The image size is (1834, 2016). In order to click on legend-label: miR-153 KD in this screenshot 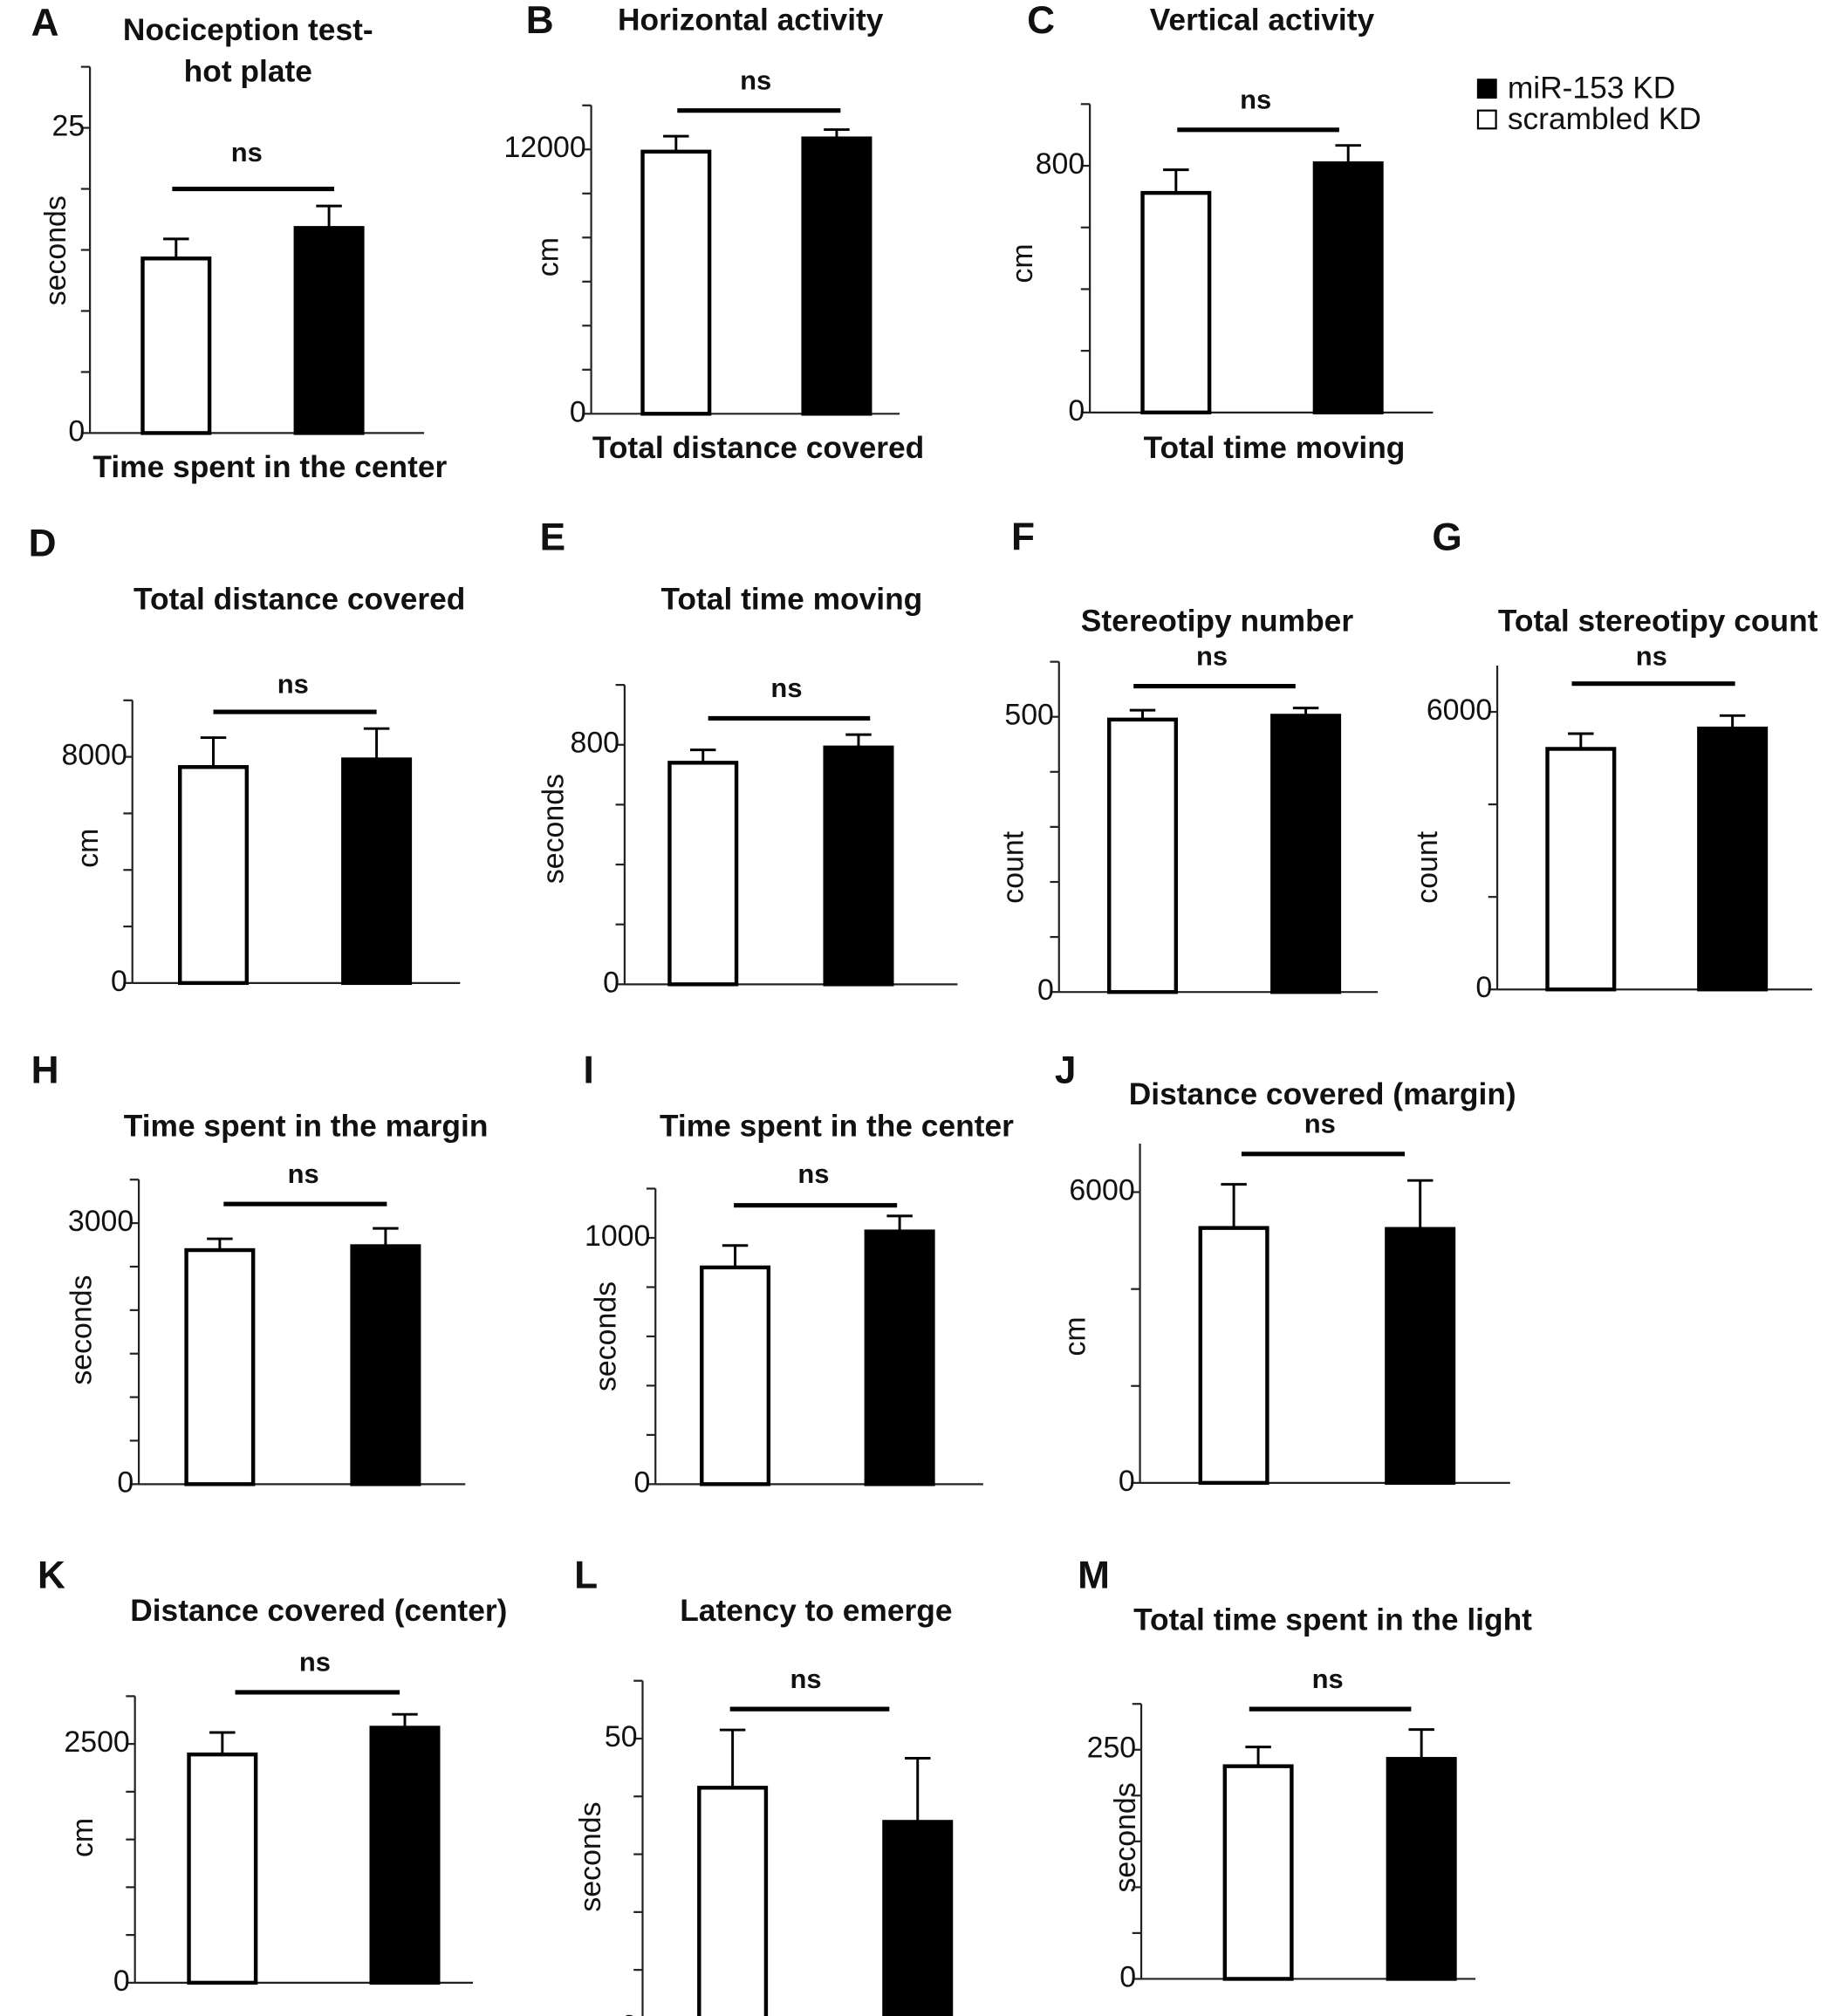, I will do `click(1591, 88)`.